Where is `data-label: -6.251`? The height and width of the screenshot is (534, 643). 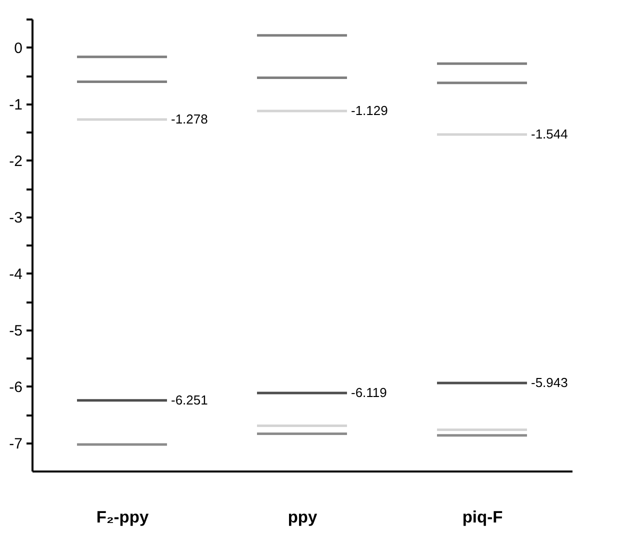 data-label: -6.251 is located at coordinates (189, 400).